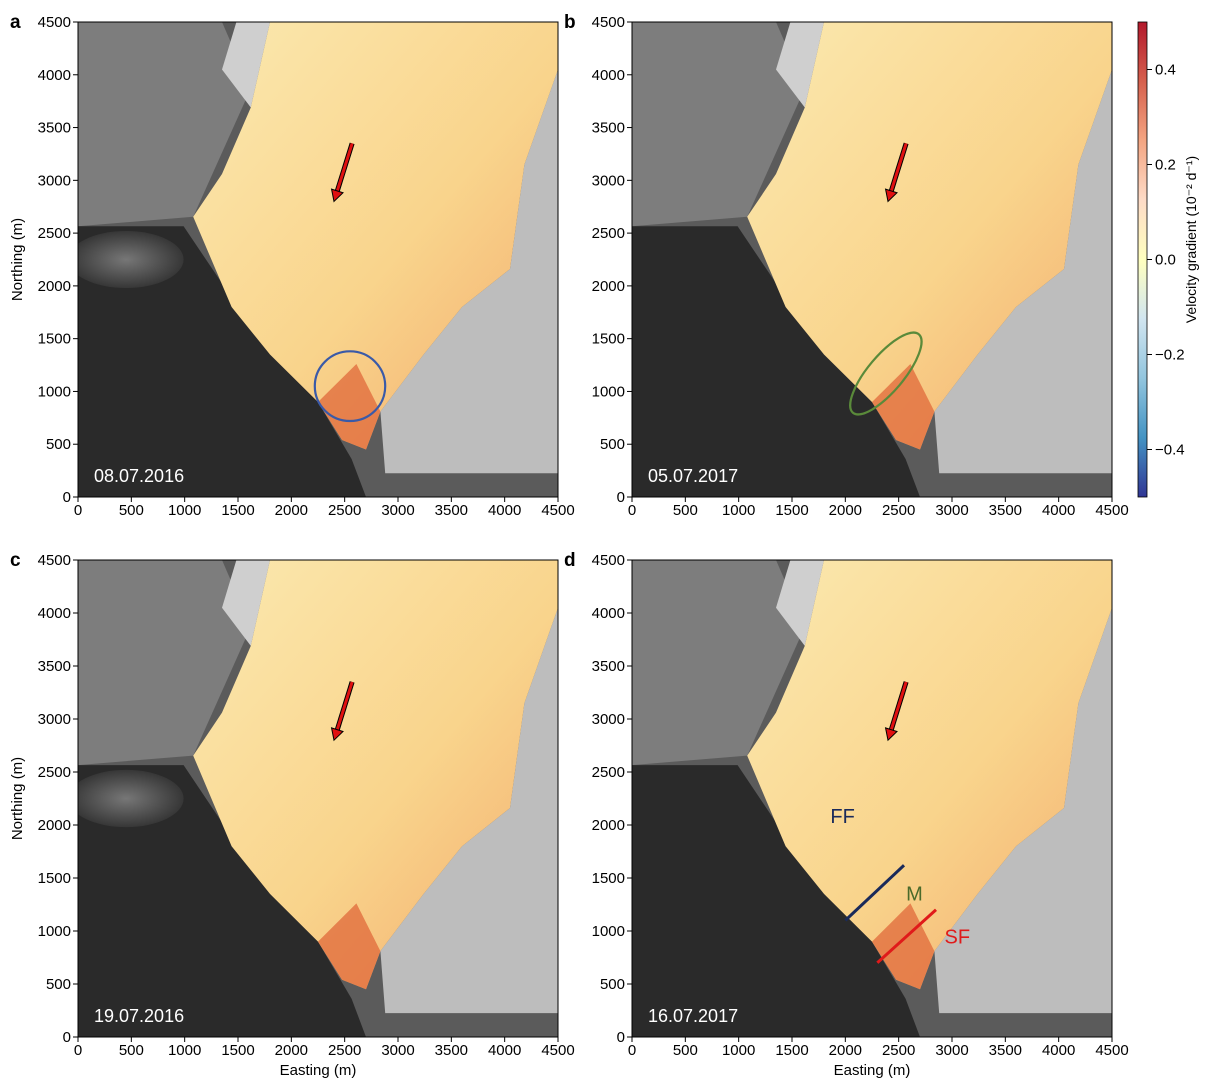  I want to click on colorbar-tick-label: −0.4, so click(1170, 450).